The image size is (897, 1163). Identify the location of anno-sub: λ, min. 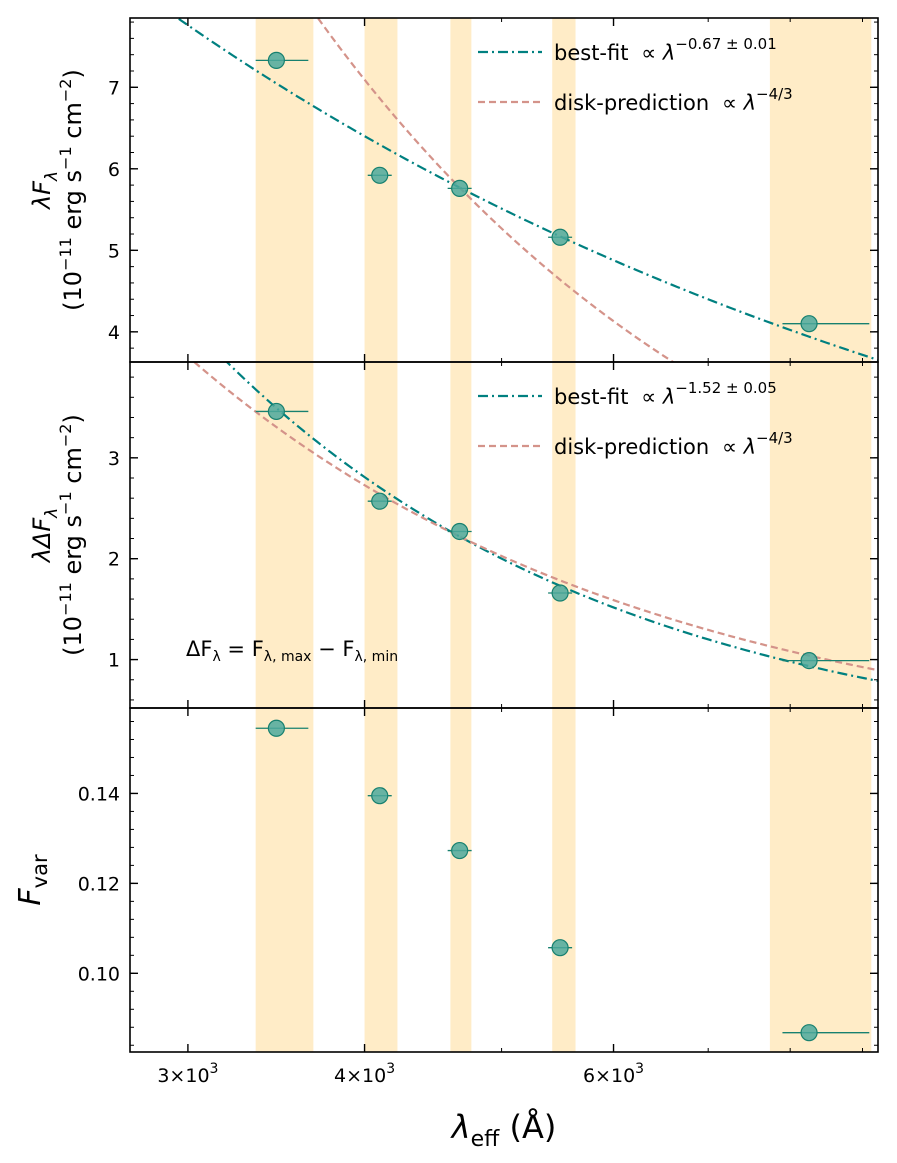
(377, 657).